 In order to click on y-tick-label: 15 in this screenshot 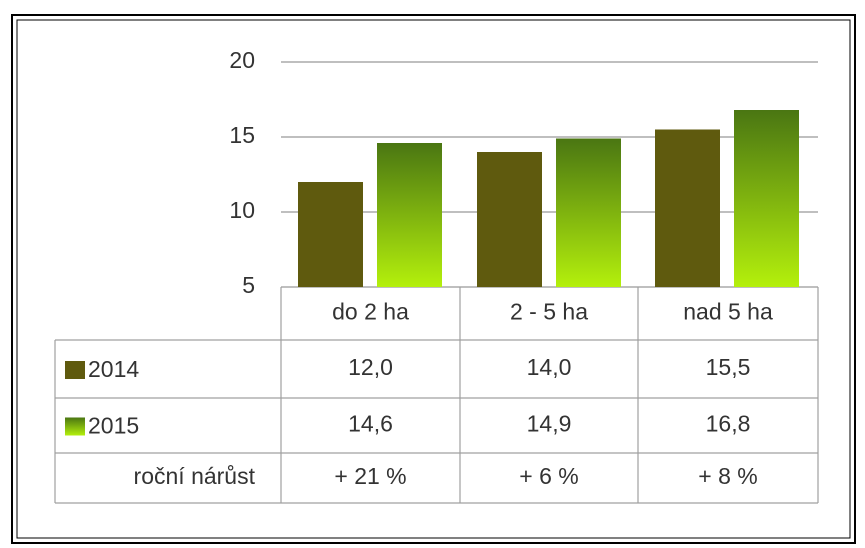, I will do `click(242, 135)`.